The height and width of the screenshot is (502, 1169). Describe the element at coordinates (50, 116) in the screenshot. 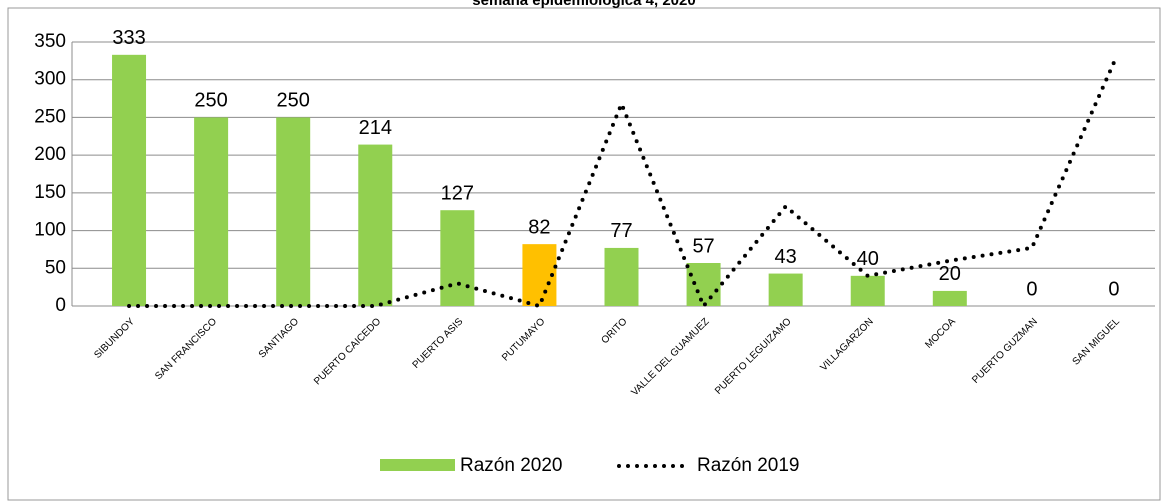

I see `y-tick-label: 250` at that location.